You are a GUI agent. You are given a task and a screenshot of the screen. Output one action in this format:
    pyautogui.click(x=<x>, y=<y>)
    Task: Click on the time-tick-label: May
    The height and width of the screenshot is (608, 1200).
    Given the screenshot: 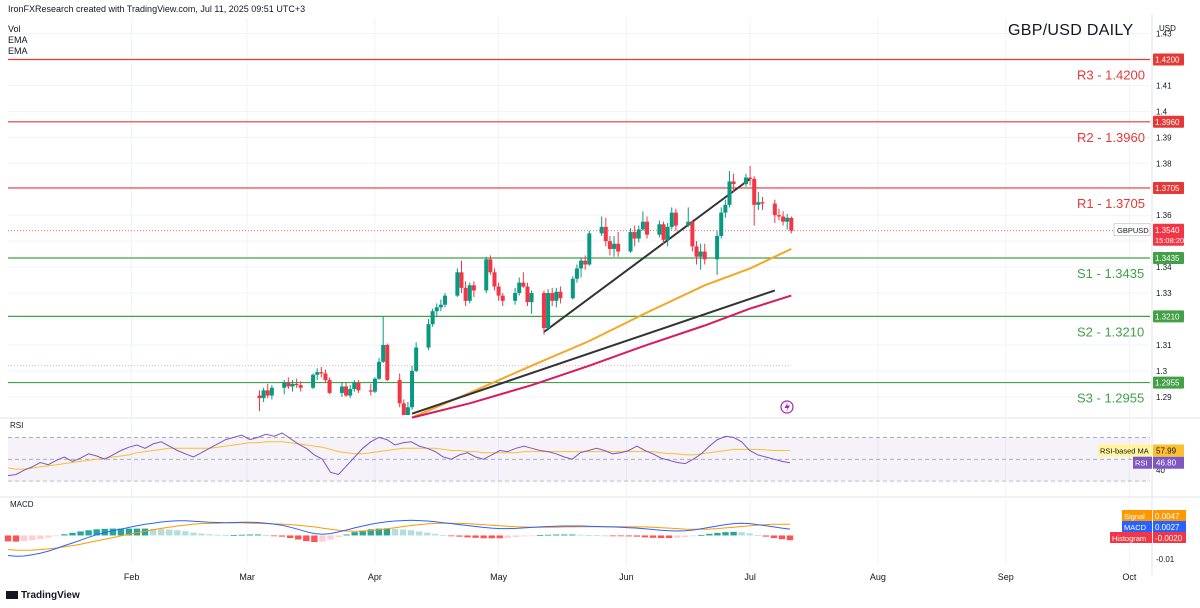 What is the action you would take?
    pyautogui.click(x=499, y=577)
    